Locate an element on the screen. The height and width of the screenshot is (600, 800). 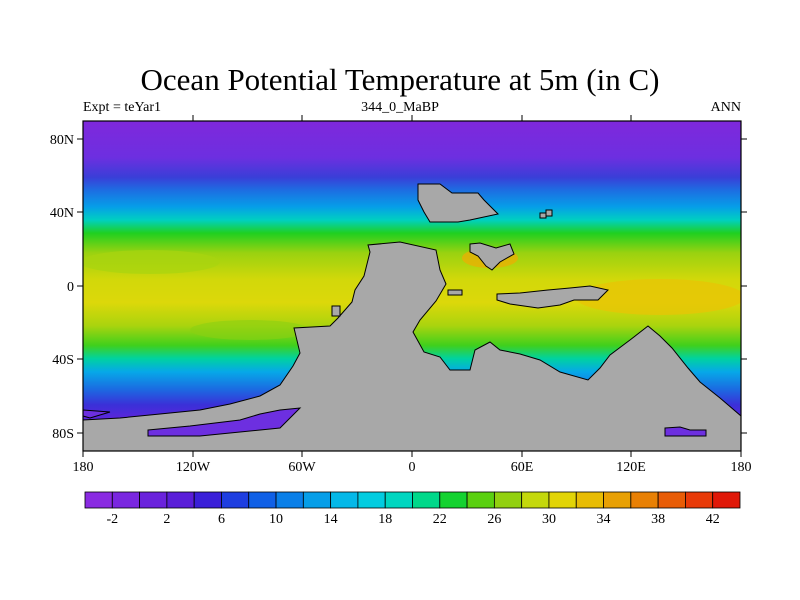
colorbar-label: 42 is located at coordinates (713, 519).